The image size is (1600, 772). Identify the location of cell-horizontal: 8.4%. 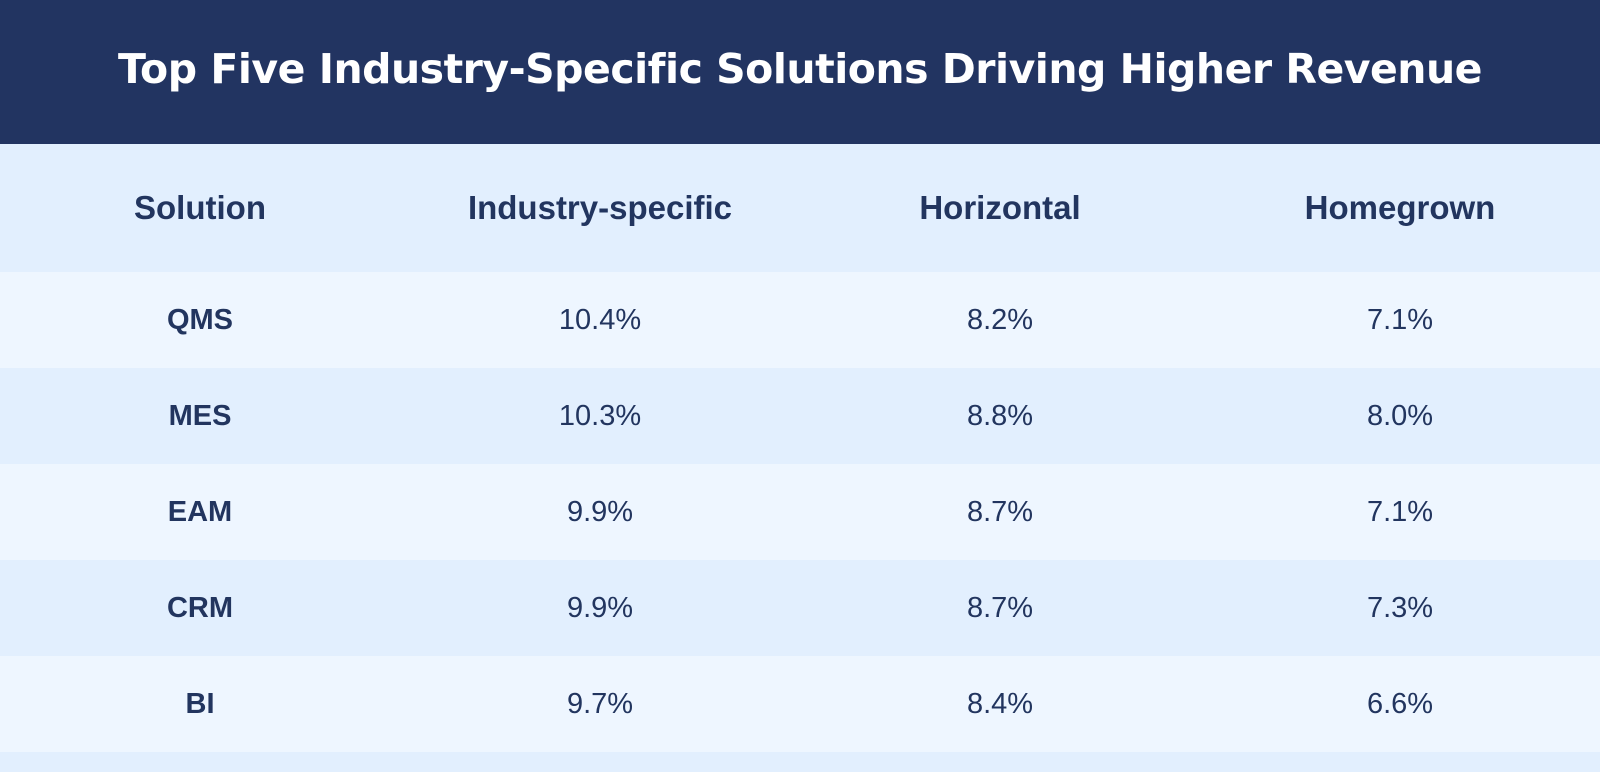
(1000, 703).